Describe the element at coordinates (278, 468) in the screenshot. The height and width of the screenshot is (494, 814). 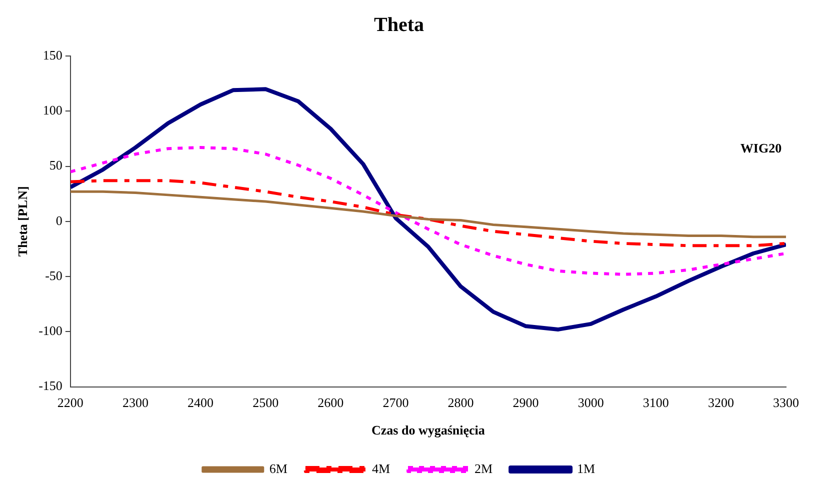
I see `legend-label: 6M` at that location.